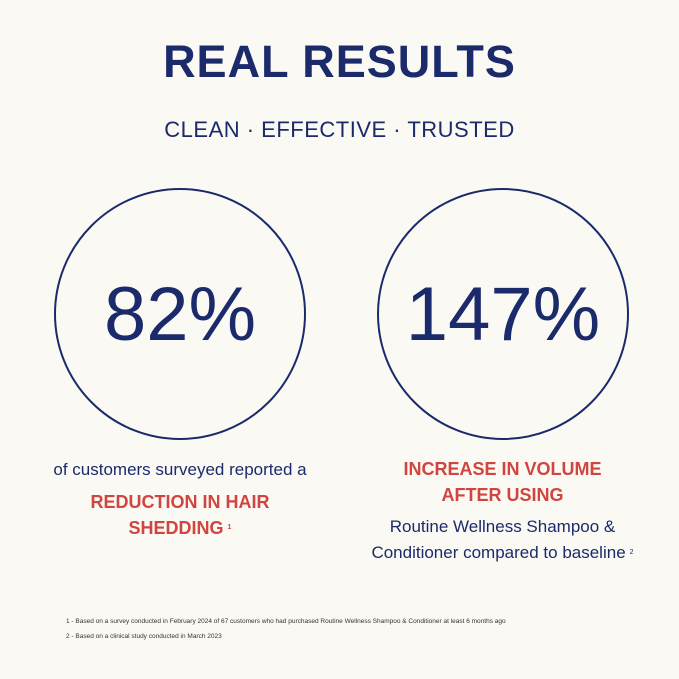  I want to click on stat-value: 82%, so click(180, 314).